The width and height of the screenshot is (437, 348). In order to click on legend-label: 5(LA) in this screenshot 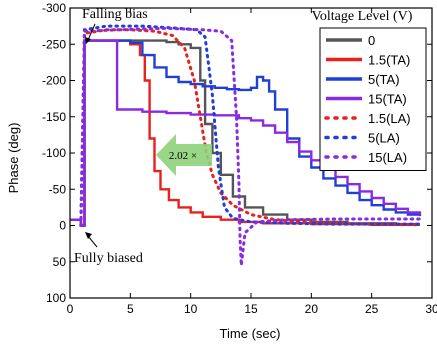, I will do `click(384, 138)`.